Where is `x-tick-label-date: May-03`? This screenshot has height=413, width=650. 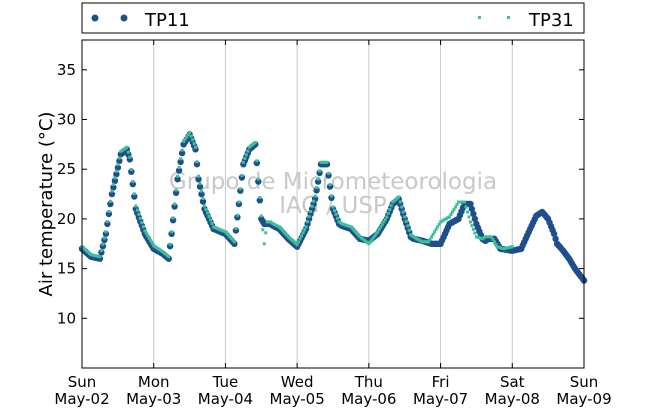 x-tick-label-date: May-03 is located at coordinates (153, 399).